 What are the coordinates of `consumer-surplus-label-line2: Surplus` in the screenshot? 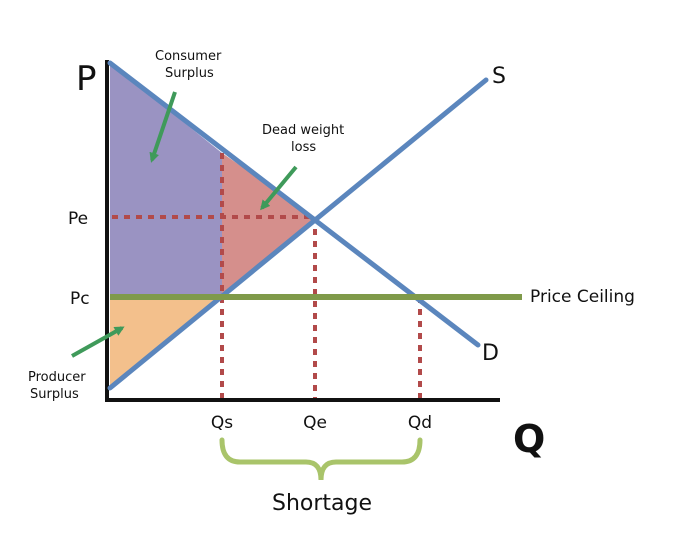 It's located at (189, 73).